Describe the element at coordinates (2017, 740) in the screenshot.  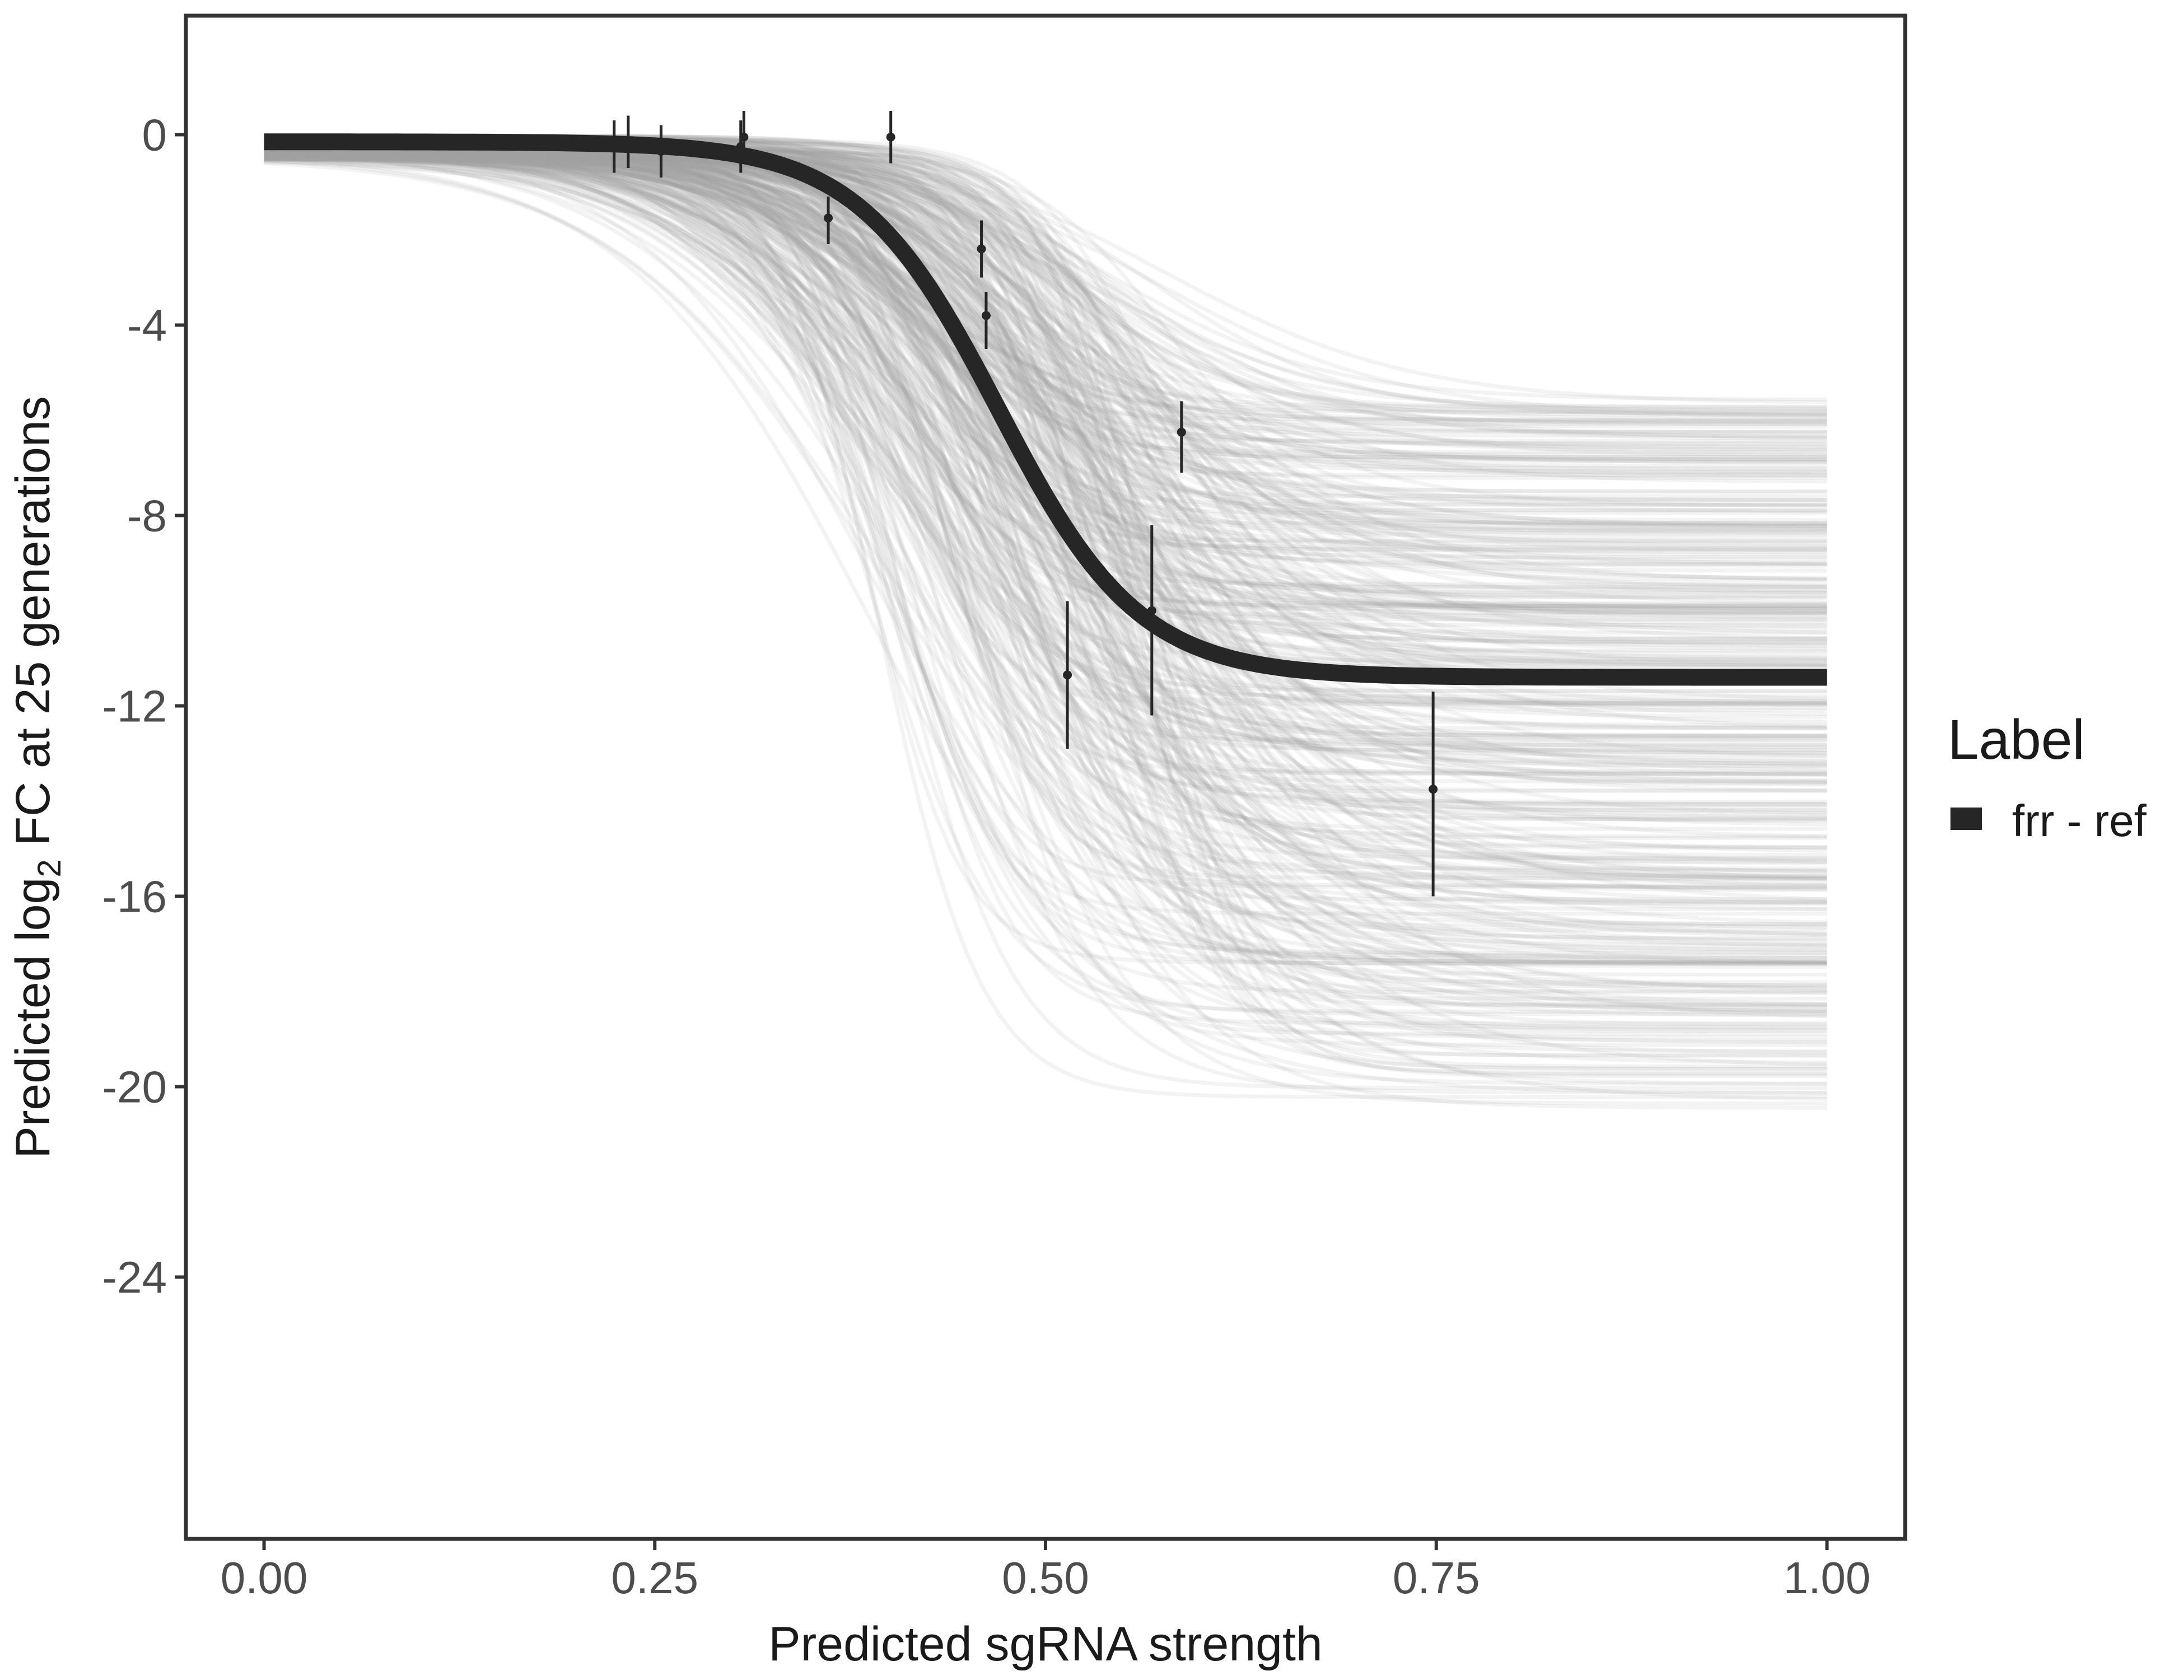
I see `legend-title: Label` at that location.